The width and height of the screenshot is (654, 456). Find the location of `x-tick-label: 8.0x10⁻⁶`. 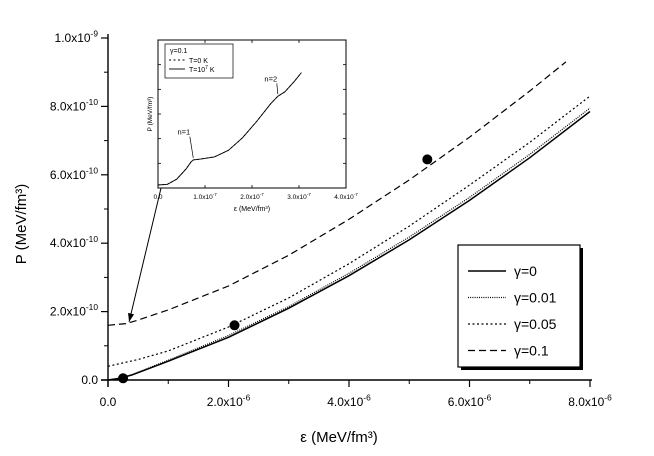

x-tick-label: 8.0x10⁻⁶ is located at coordinates (590, 401).